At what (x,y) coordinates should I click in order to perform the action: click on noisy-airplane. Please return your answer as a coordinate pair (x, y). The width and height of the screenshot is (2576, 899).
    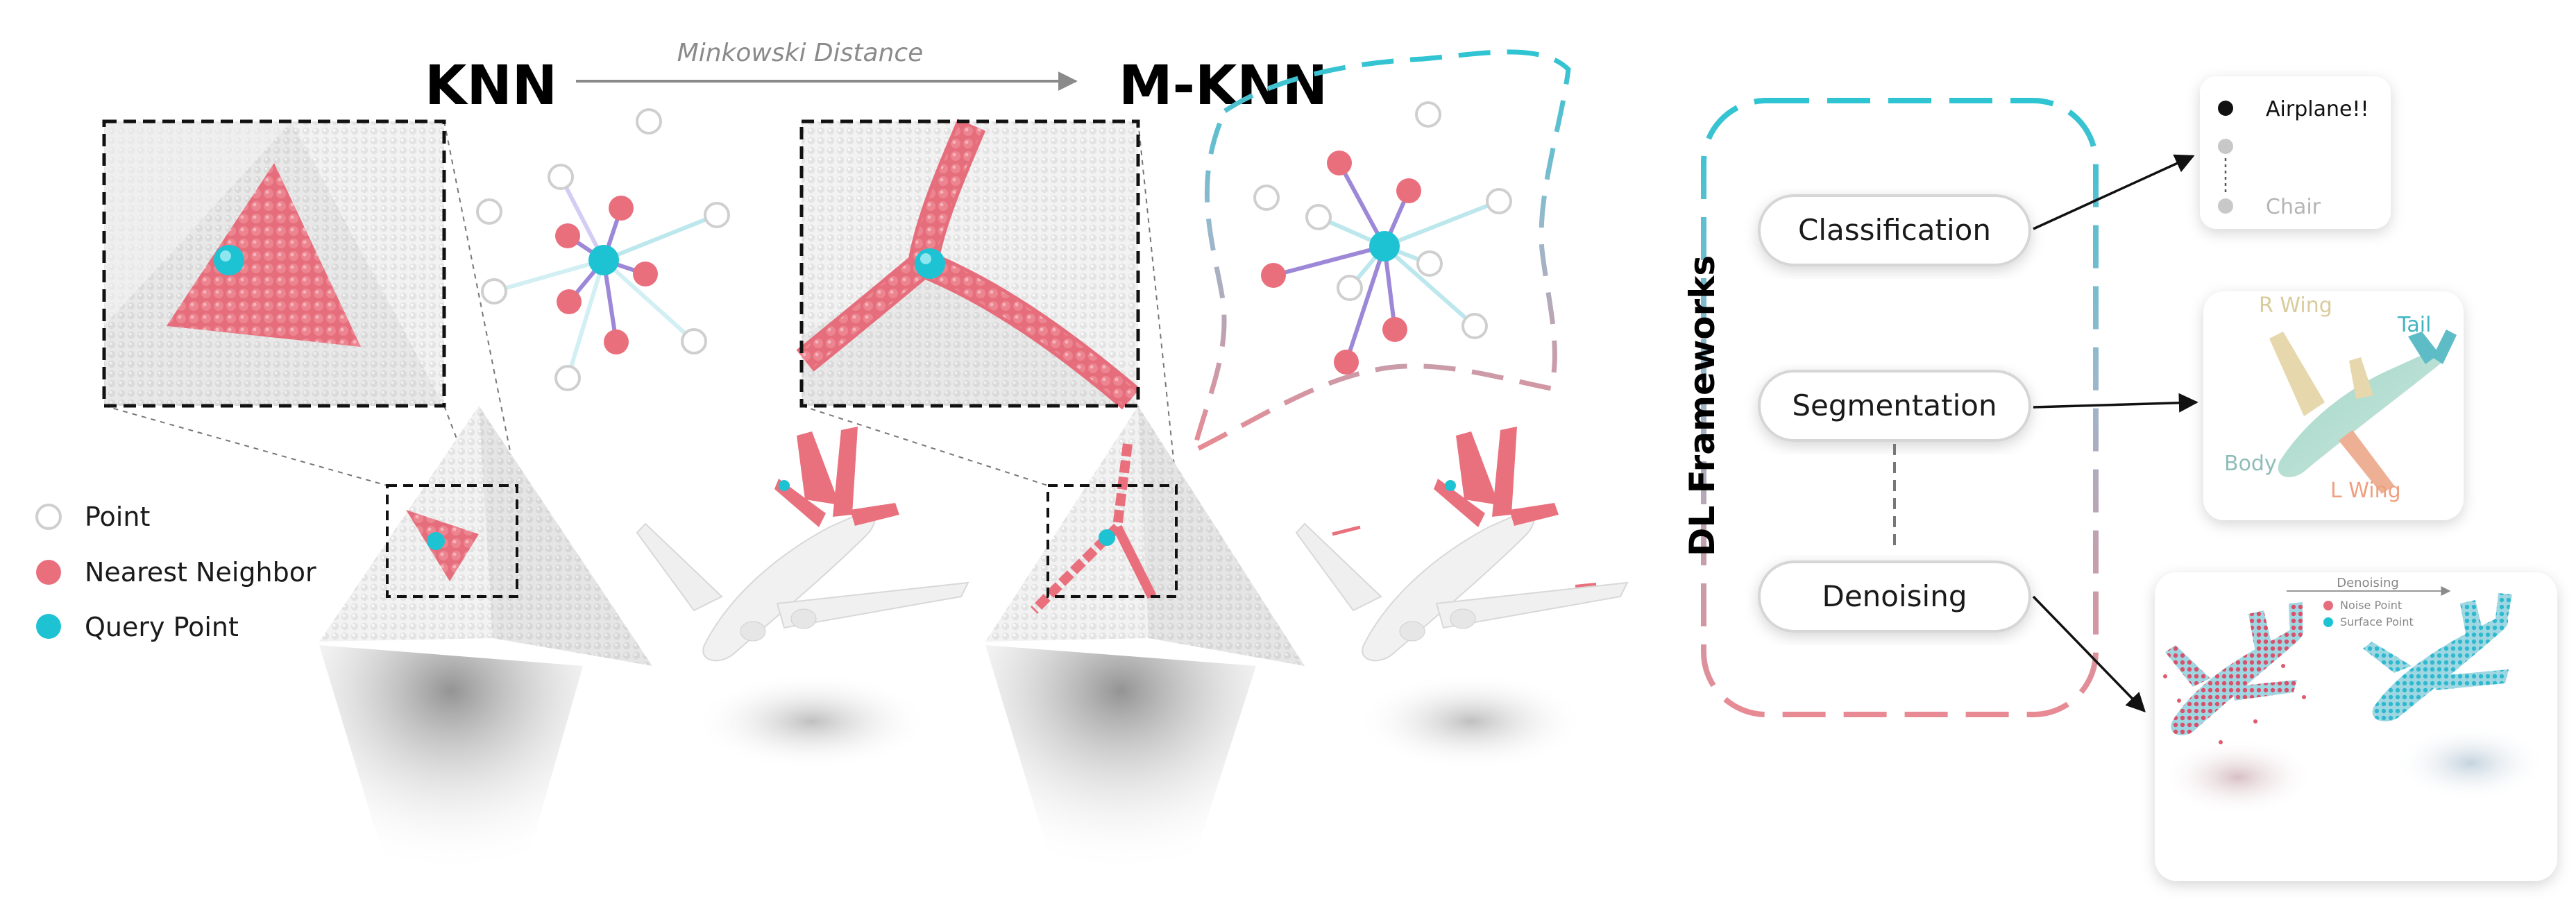
    Looking at the image, I should click on (2234, 673).